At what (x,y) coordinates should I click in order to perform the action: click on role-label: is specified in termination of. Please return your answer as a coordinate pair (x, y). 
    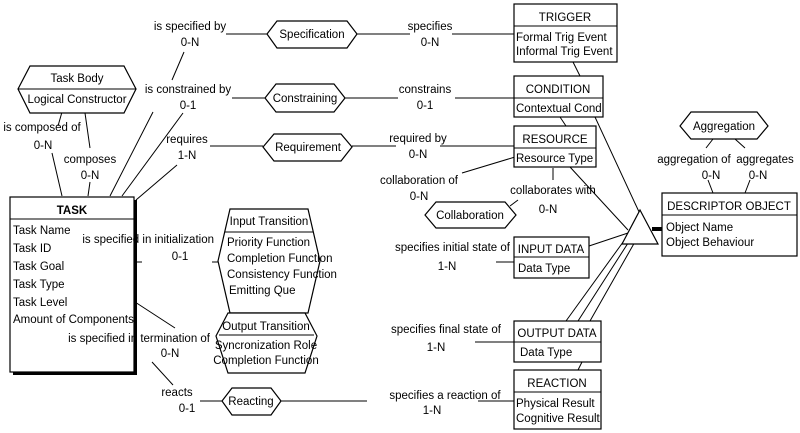
    Looking at the image, I should click on (139, 339).